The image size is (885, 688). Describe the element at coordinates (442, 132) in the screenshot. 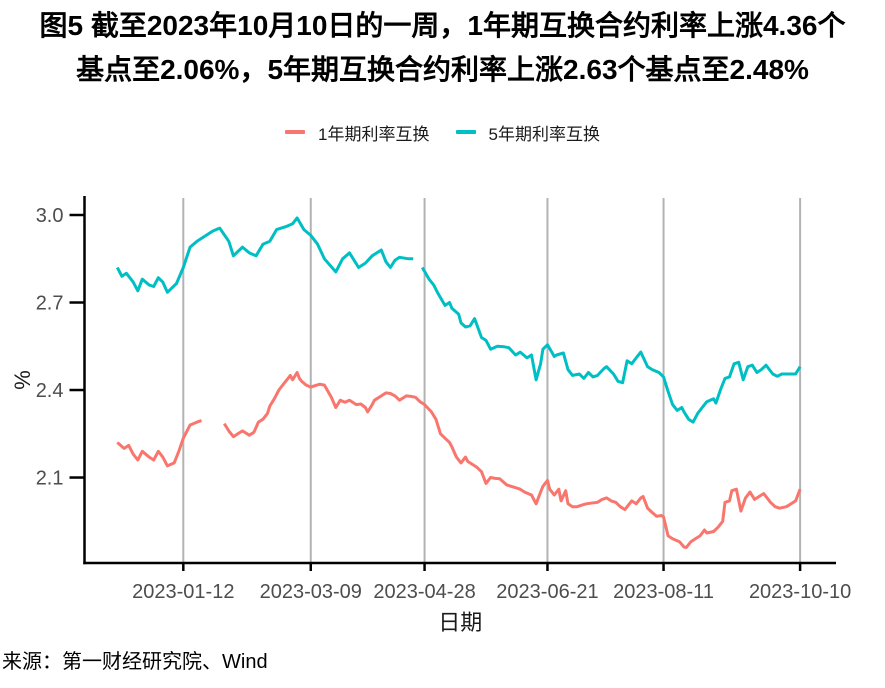

I see `legend: 1年期利率互换 5年期利率互换` at that location.